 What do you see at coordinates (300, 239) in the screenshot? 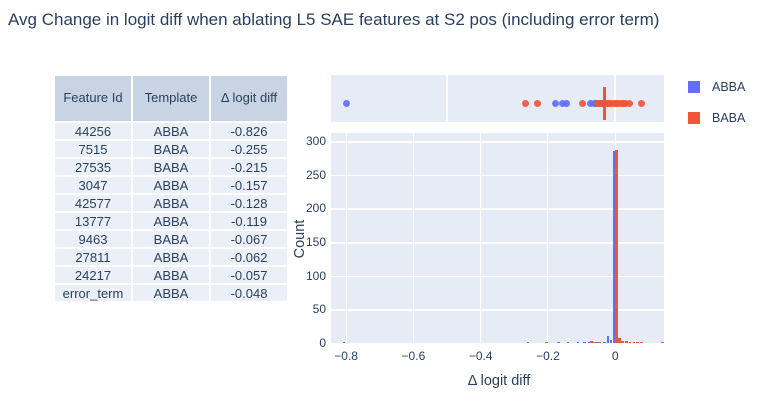
I see `y-axis-title: Count` at bounding box center [300, 239].